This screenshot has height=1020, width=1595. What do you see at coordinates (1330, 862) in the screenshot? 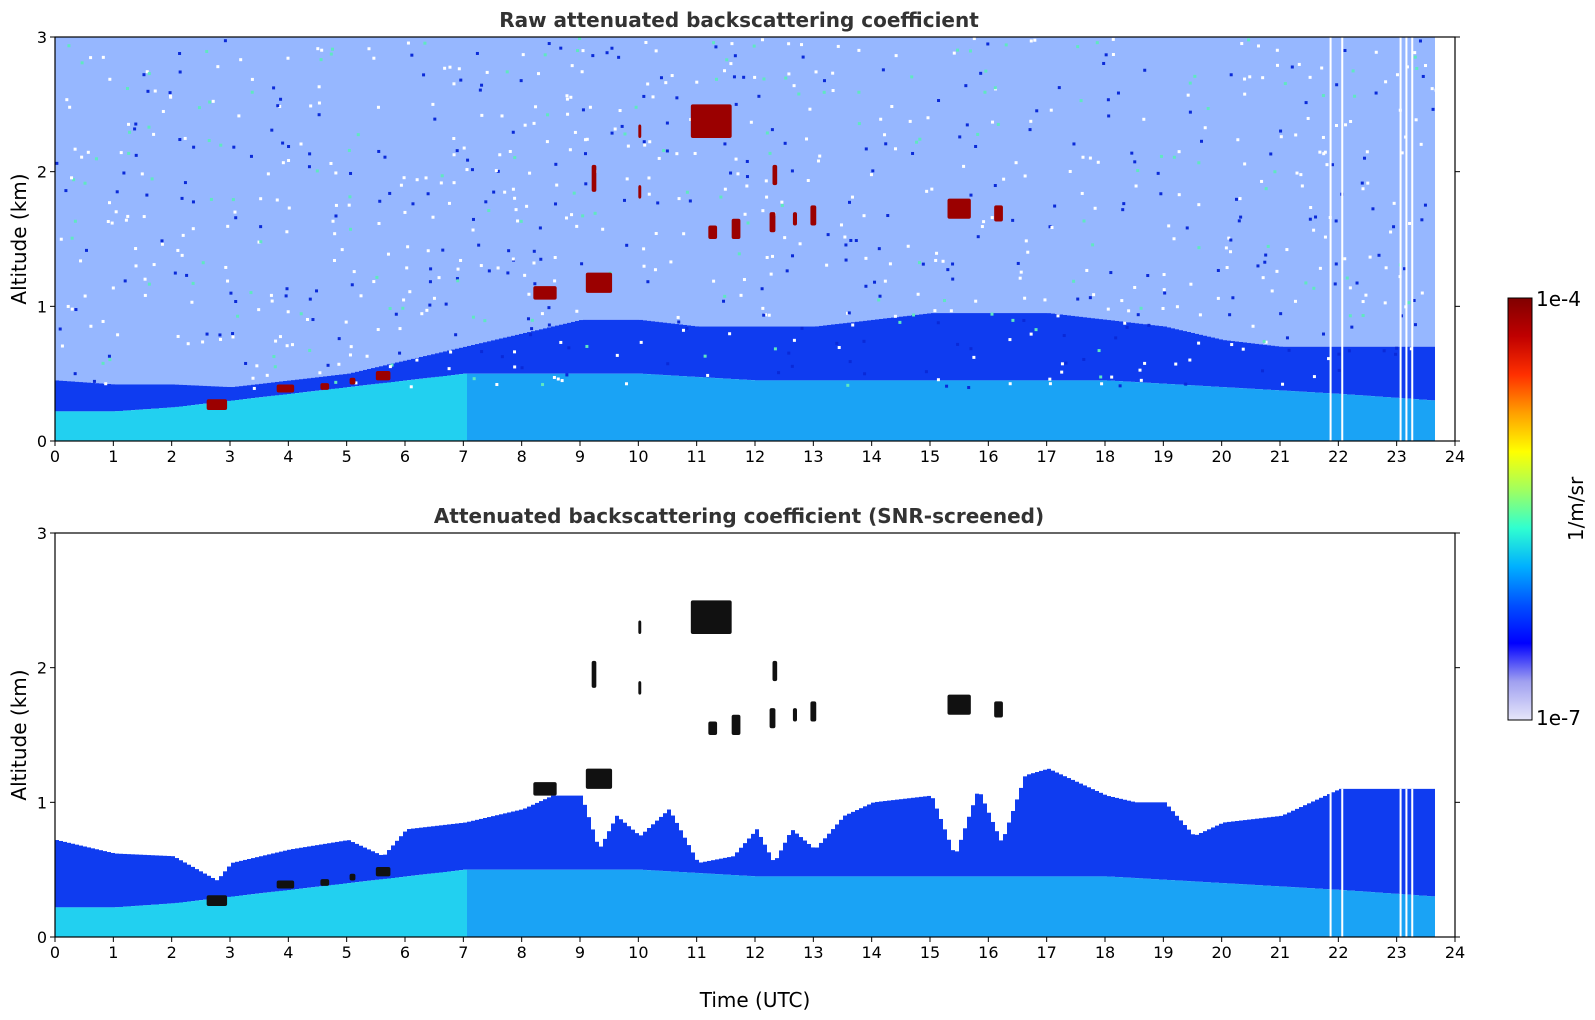
I see `screened-data-gap` at bounding box center [1330, 862].